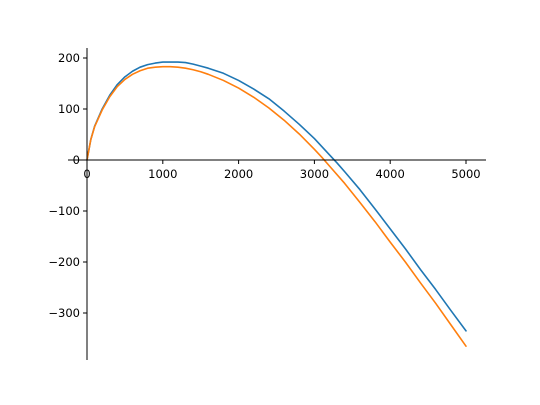 The height and width of the screenshot is (405, 540). Describe the element at coordinates (64, 262) in the screenshot. I see `y-tick-label: −200` at that location.